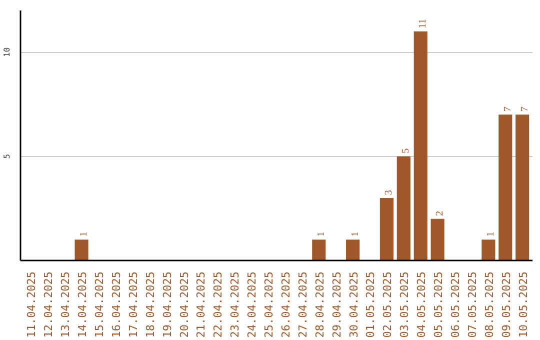 The width and height of the screenshot is (540, 340). Describe the element at coordinates (440, 213) in the screenshot. I see `data-label: 2` at that location.